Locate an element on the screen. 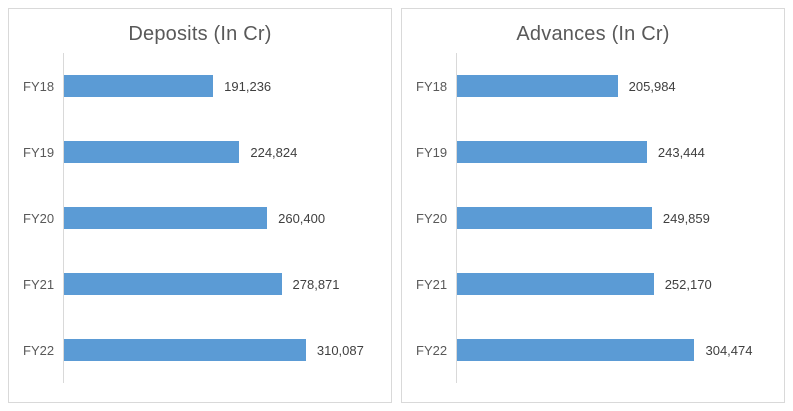 Image resolution: width=793 pixels, height=411 pixels. bar-row-fy20: FY20 249,859 is located at coordinates (592, 218).